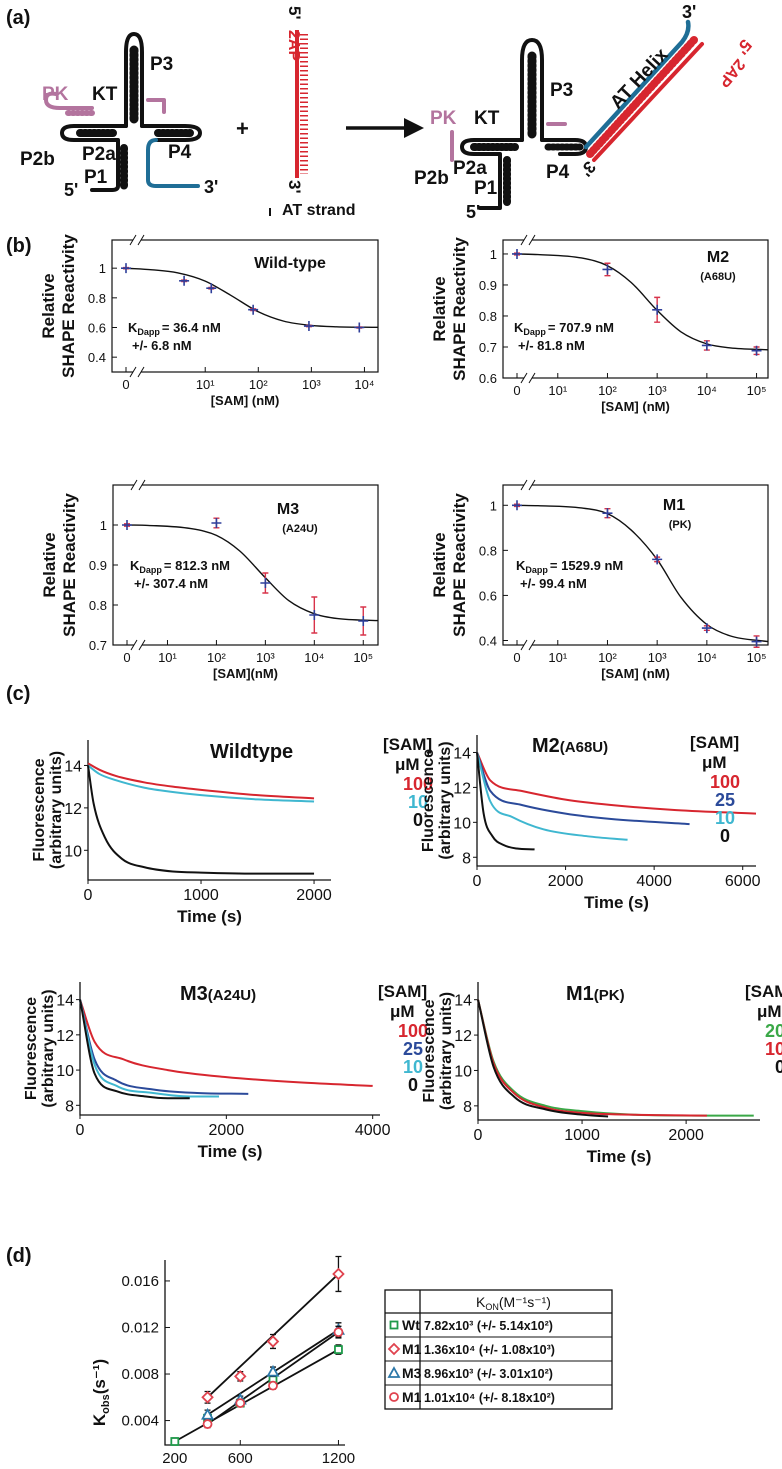 This screenshot has width=782, height=1469. What do you see at coordinates (174, 1458) in the screenshot?
I see `x-tick-label: 200` at bounding box center [174, 1458].